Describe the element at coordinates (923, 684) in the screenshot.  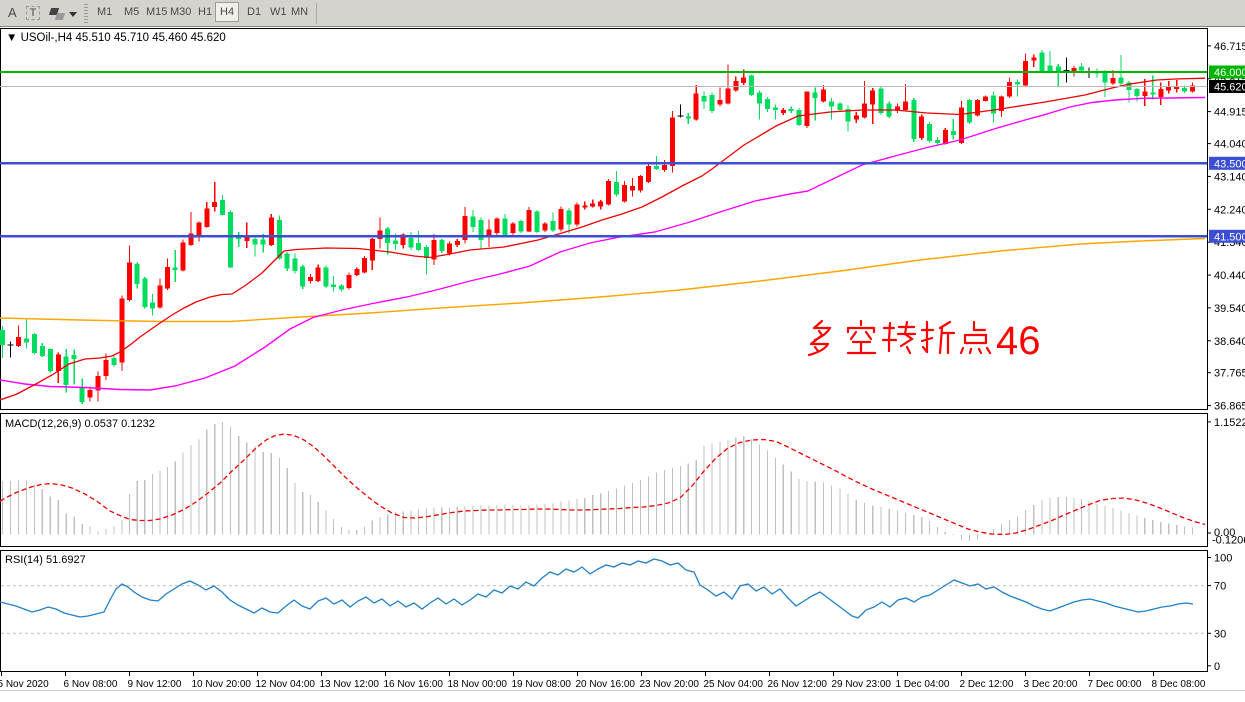
I see `svg-text: 1 Dec 04:00` at that location.